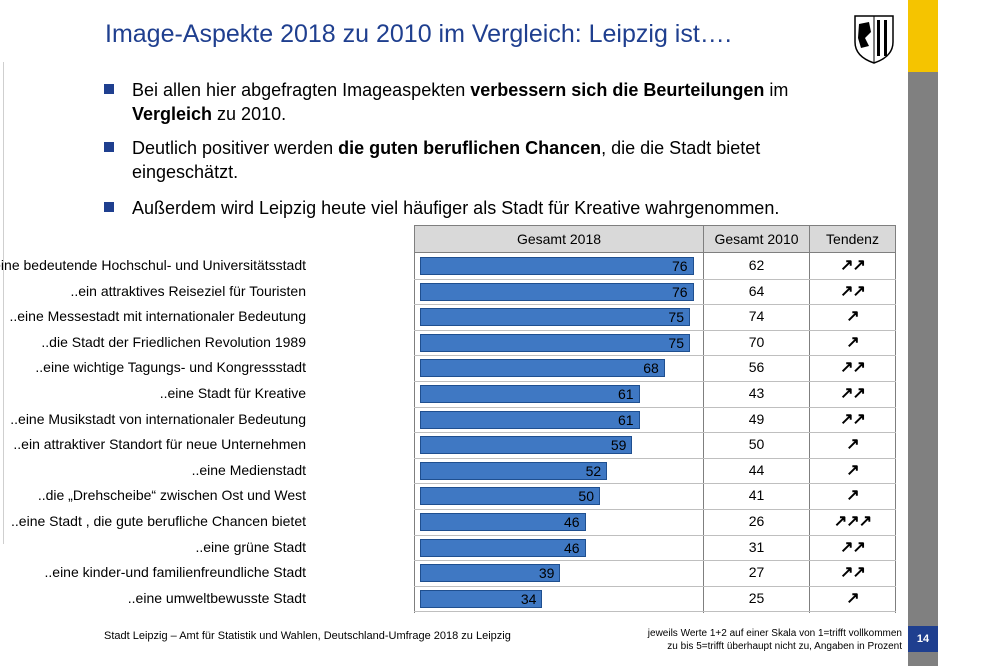 The height and width of the screenshot is (666, 1000). I want to click on bar-value-label: 59, so click(618, 445).